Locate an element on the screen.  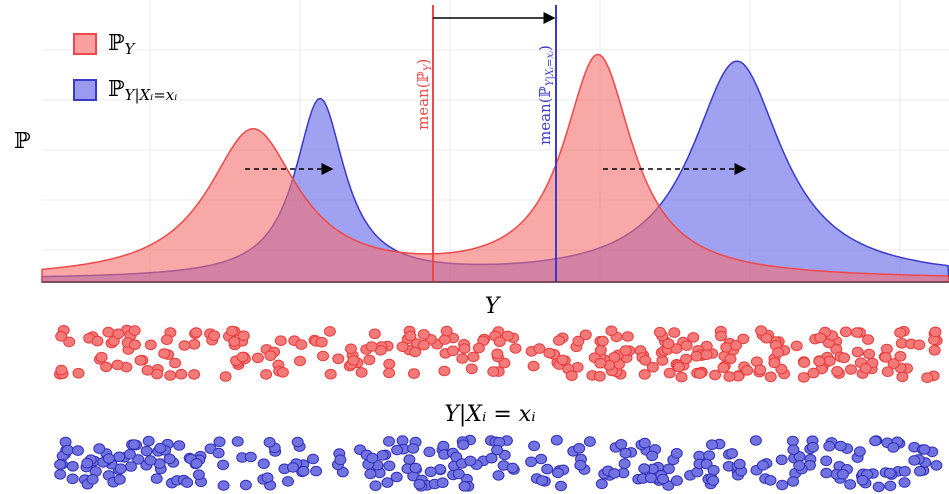
mean-label: mean(ℙY) is located at coordinates (424, 94).